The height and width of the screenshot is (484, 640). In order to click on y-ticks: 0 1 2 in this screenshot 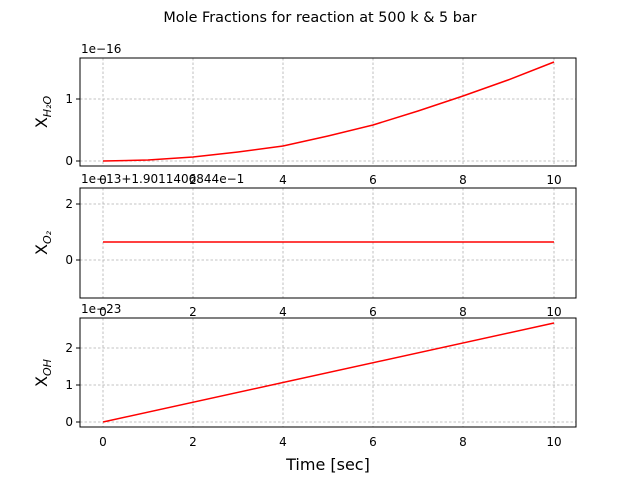, I will do `click(69, 385)`.